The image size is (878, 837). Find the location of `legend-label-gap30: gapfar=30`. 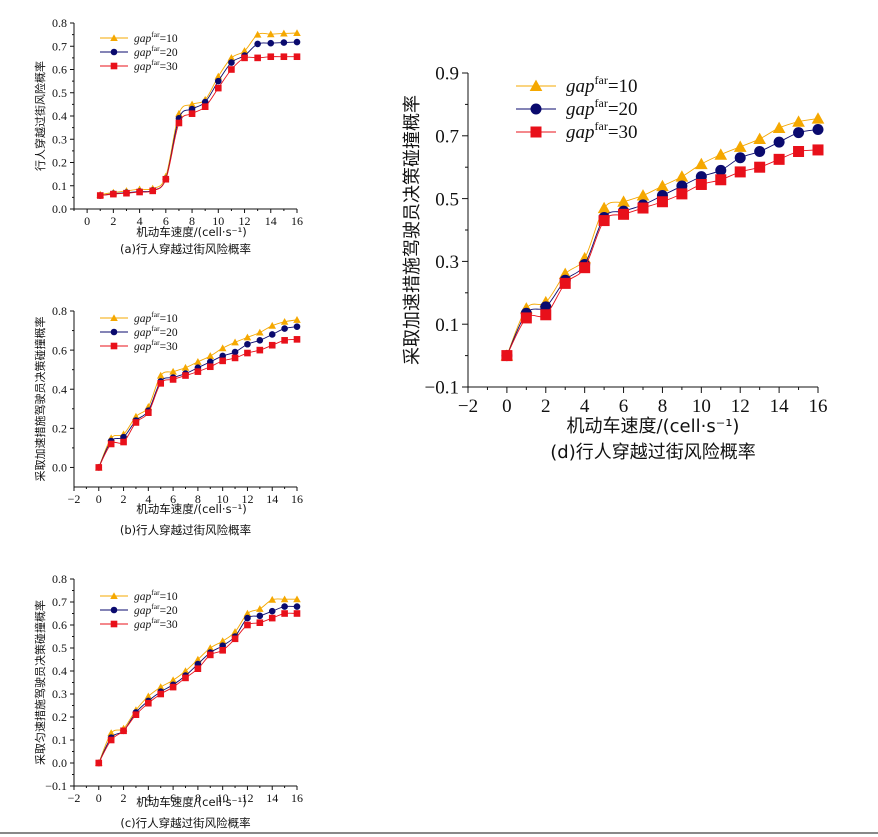

legend-label-gap30: gapfar=30 is located at coordinates (602, 131).